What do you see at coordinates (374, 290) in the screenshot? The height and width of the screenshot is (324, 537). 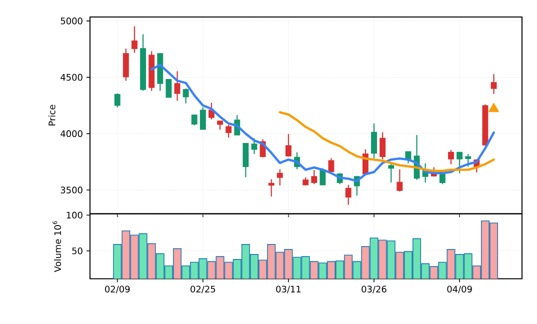 I see `x-tick-label: 03/26` at bounding box center [374, 290].